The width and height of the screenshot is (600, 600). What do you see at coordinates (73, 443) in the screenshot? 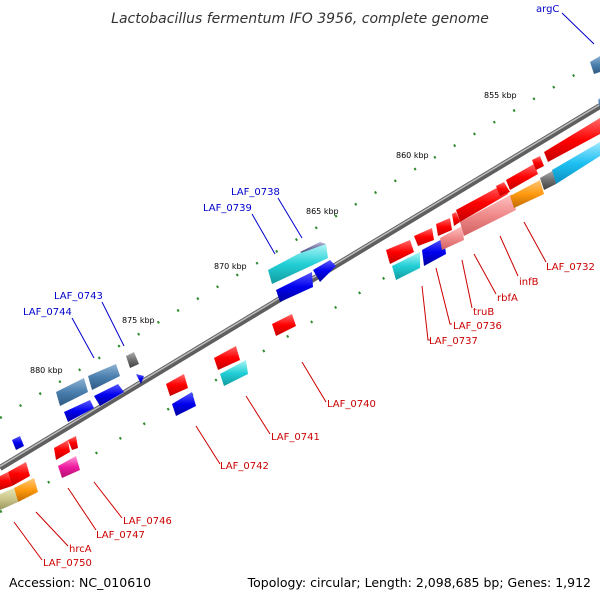
I see `gene-LAF_0746-b` at bounding box center [73, 443].